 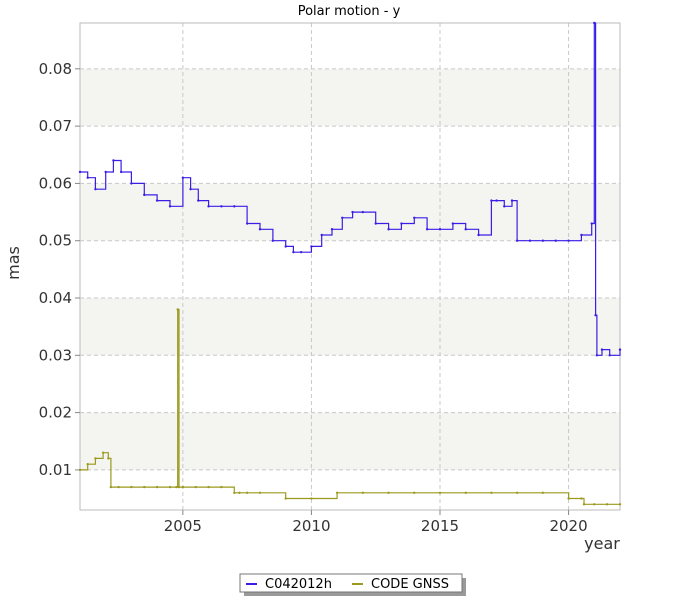 What do you see at coordinates (298, 584) in the screenshot?
I see `legend-label-c042012h: C042012h` at bounding box center [298, 584].